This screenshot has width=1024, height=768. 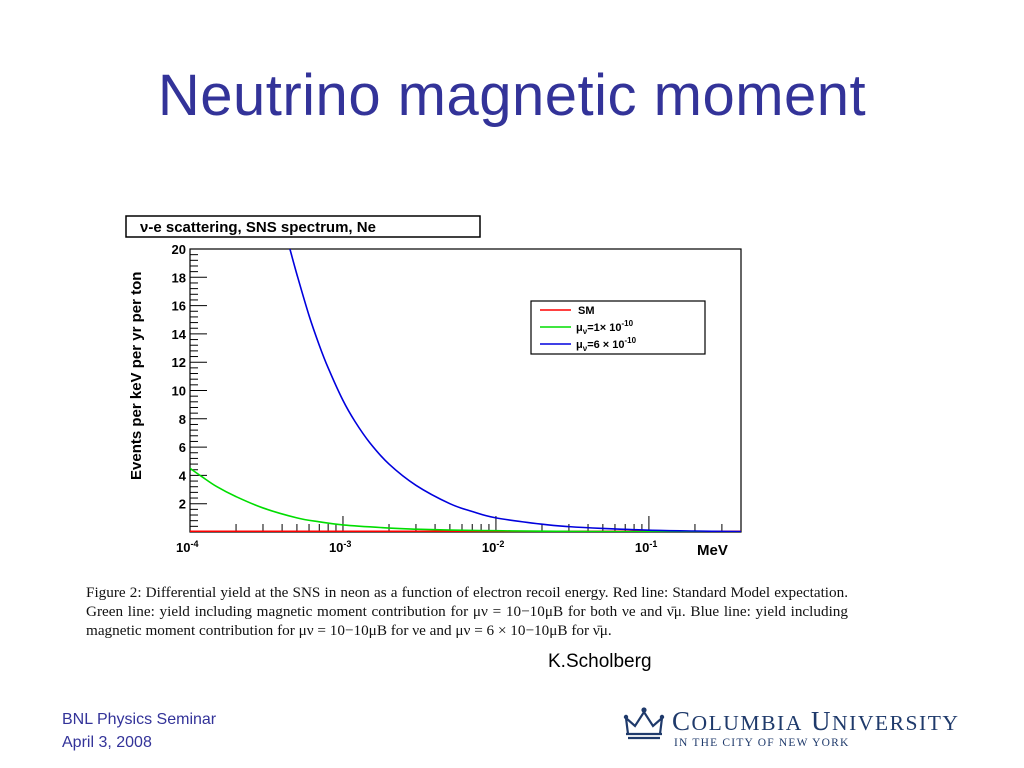 I want to click on footer-info: BNL Physics Seminar April 3, 2008, so click(x=139, y=731).